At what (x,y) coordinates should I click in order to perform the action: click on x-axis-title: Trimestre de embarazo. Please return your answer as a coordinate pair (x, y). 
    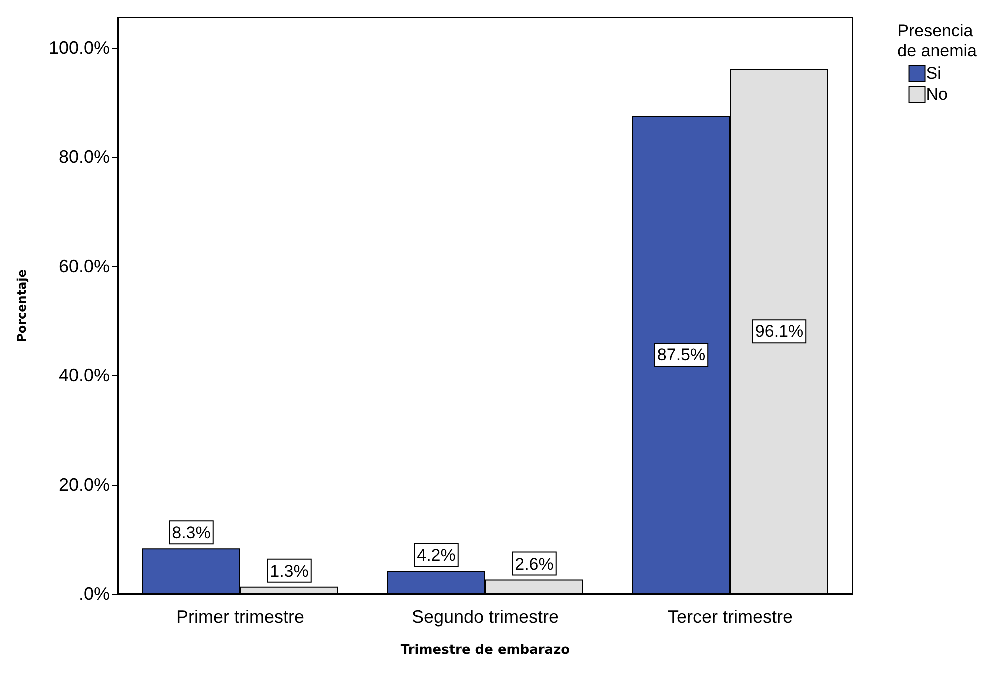
    Looking at the image, I should click on (485, 650).